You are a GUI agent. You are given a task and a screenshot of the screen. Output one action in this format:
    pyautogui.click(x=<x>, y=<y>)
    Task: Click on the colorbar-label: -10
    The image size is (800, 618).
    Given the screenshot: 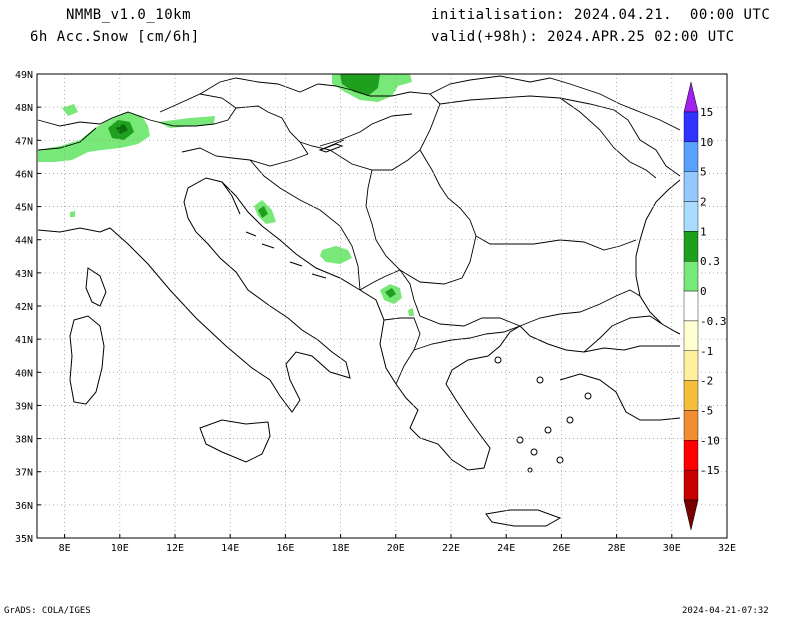 What is the action you would take?
    pyautogui.click(x=710, y=440)
    